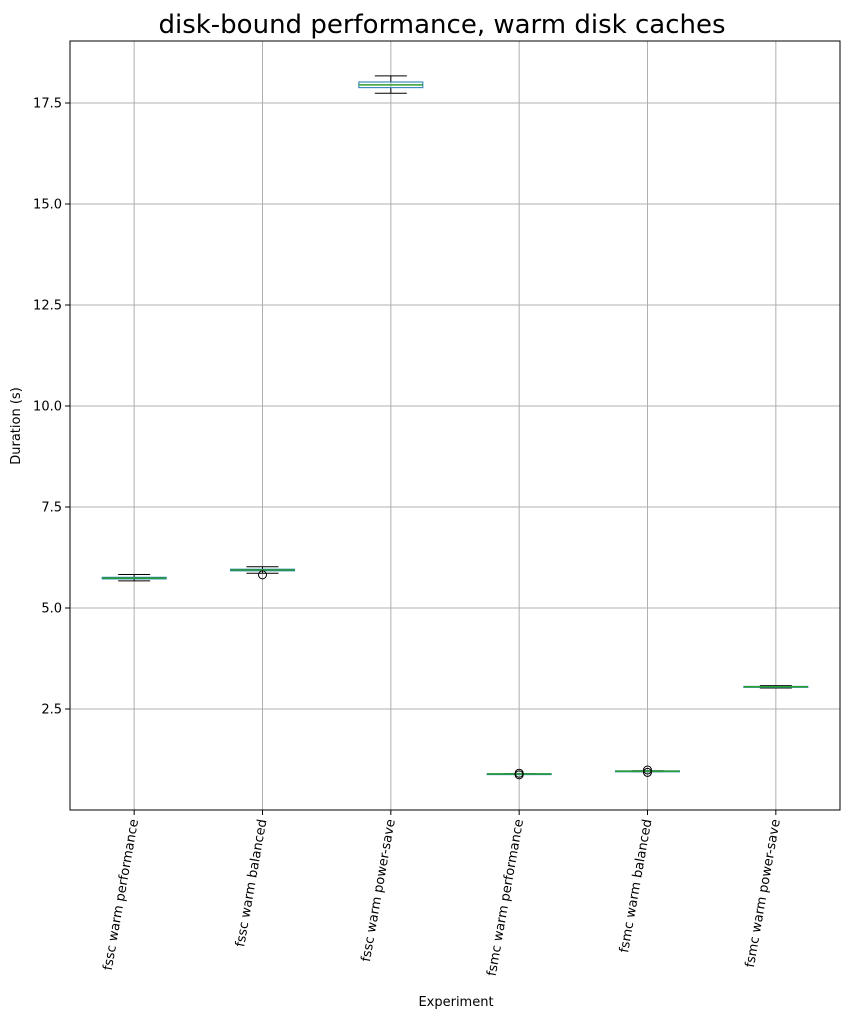  Describe the element at coordinates (16, 426) in the screenshot. I see `y-axis-label: Duration (s)` at that location.